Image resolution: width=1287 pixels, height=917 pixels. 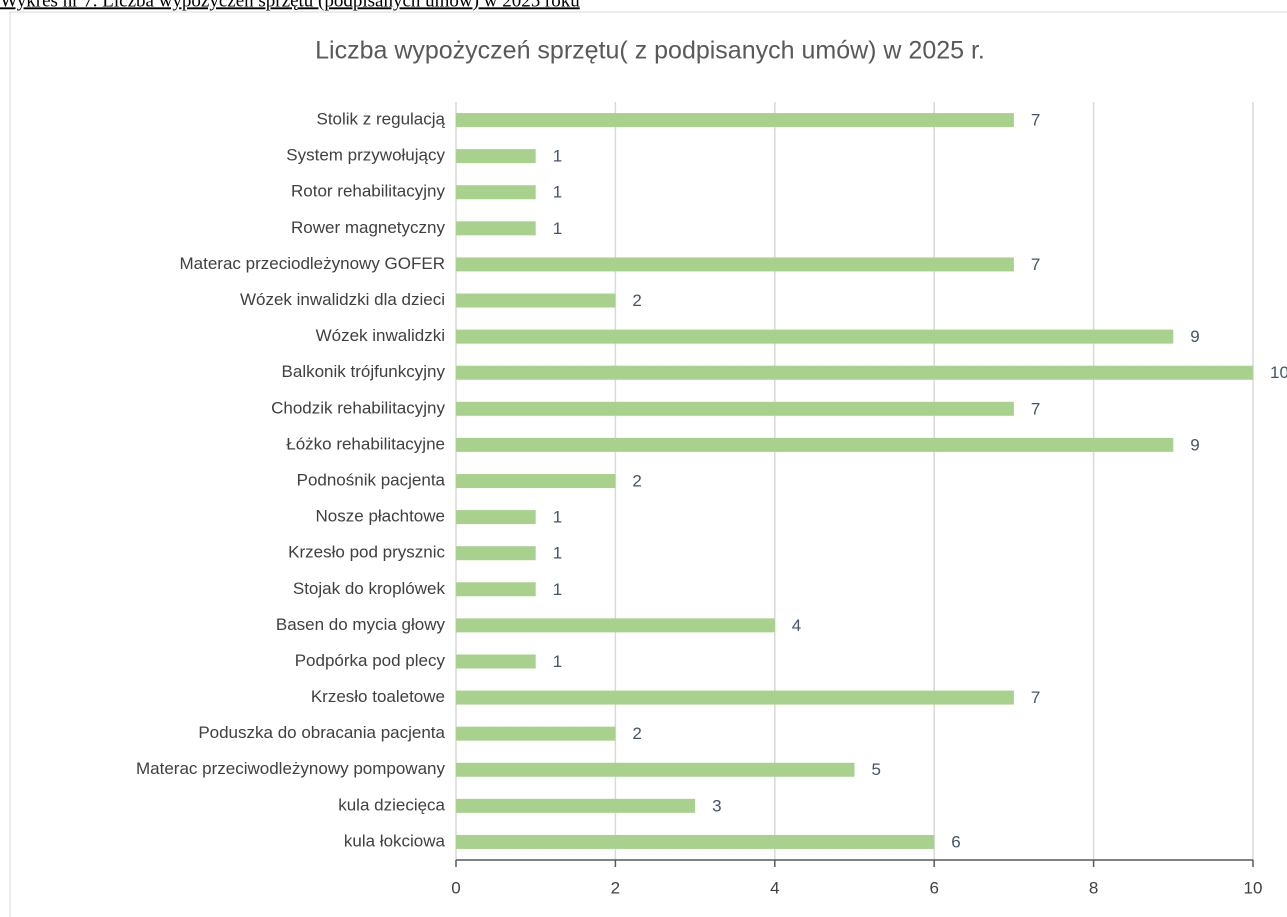 What do you see at coordinates (321, 732) in the screenshot?
I see `y-tick-label: Poduszka do obracania pacjenta` at bounding box center [321, 732].